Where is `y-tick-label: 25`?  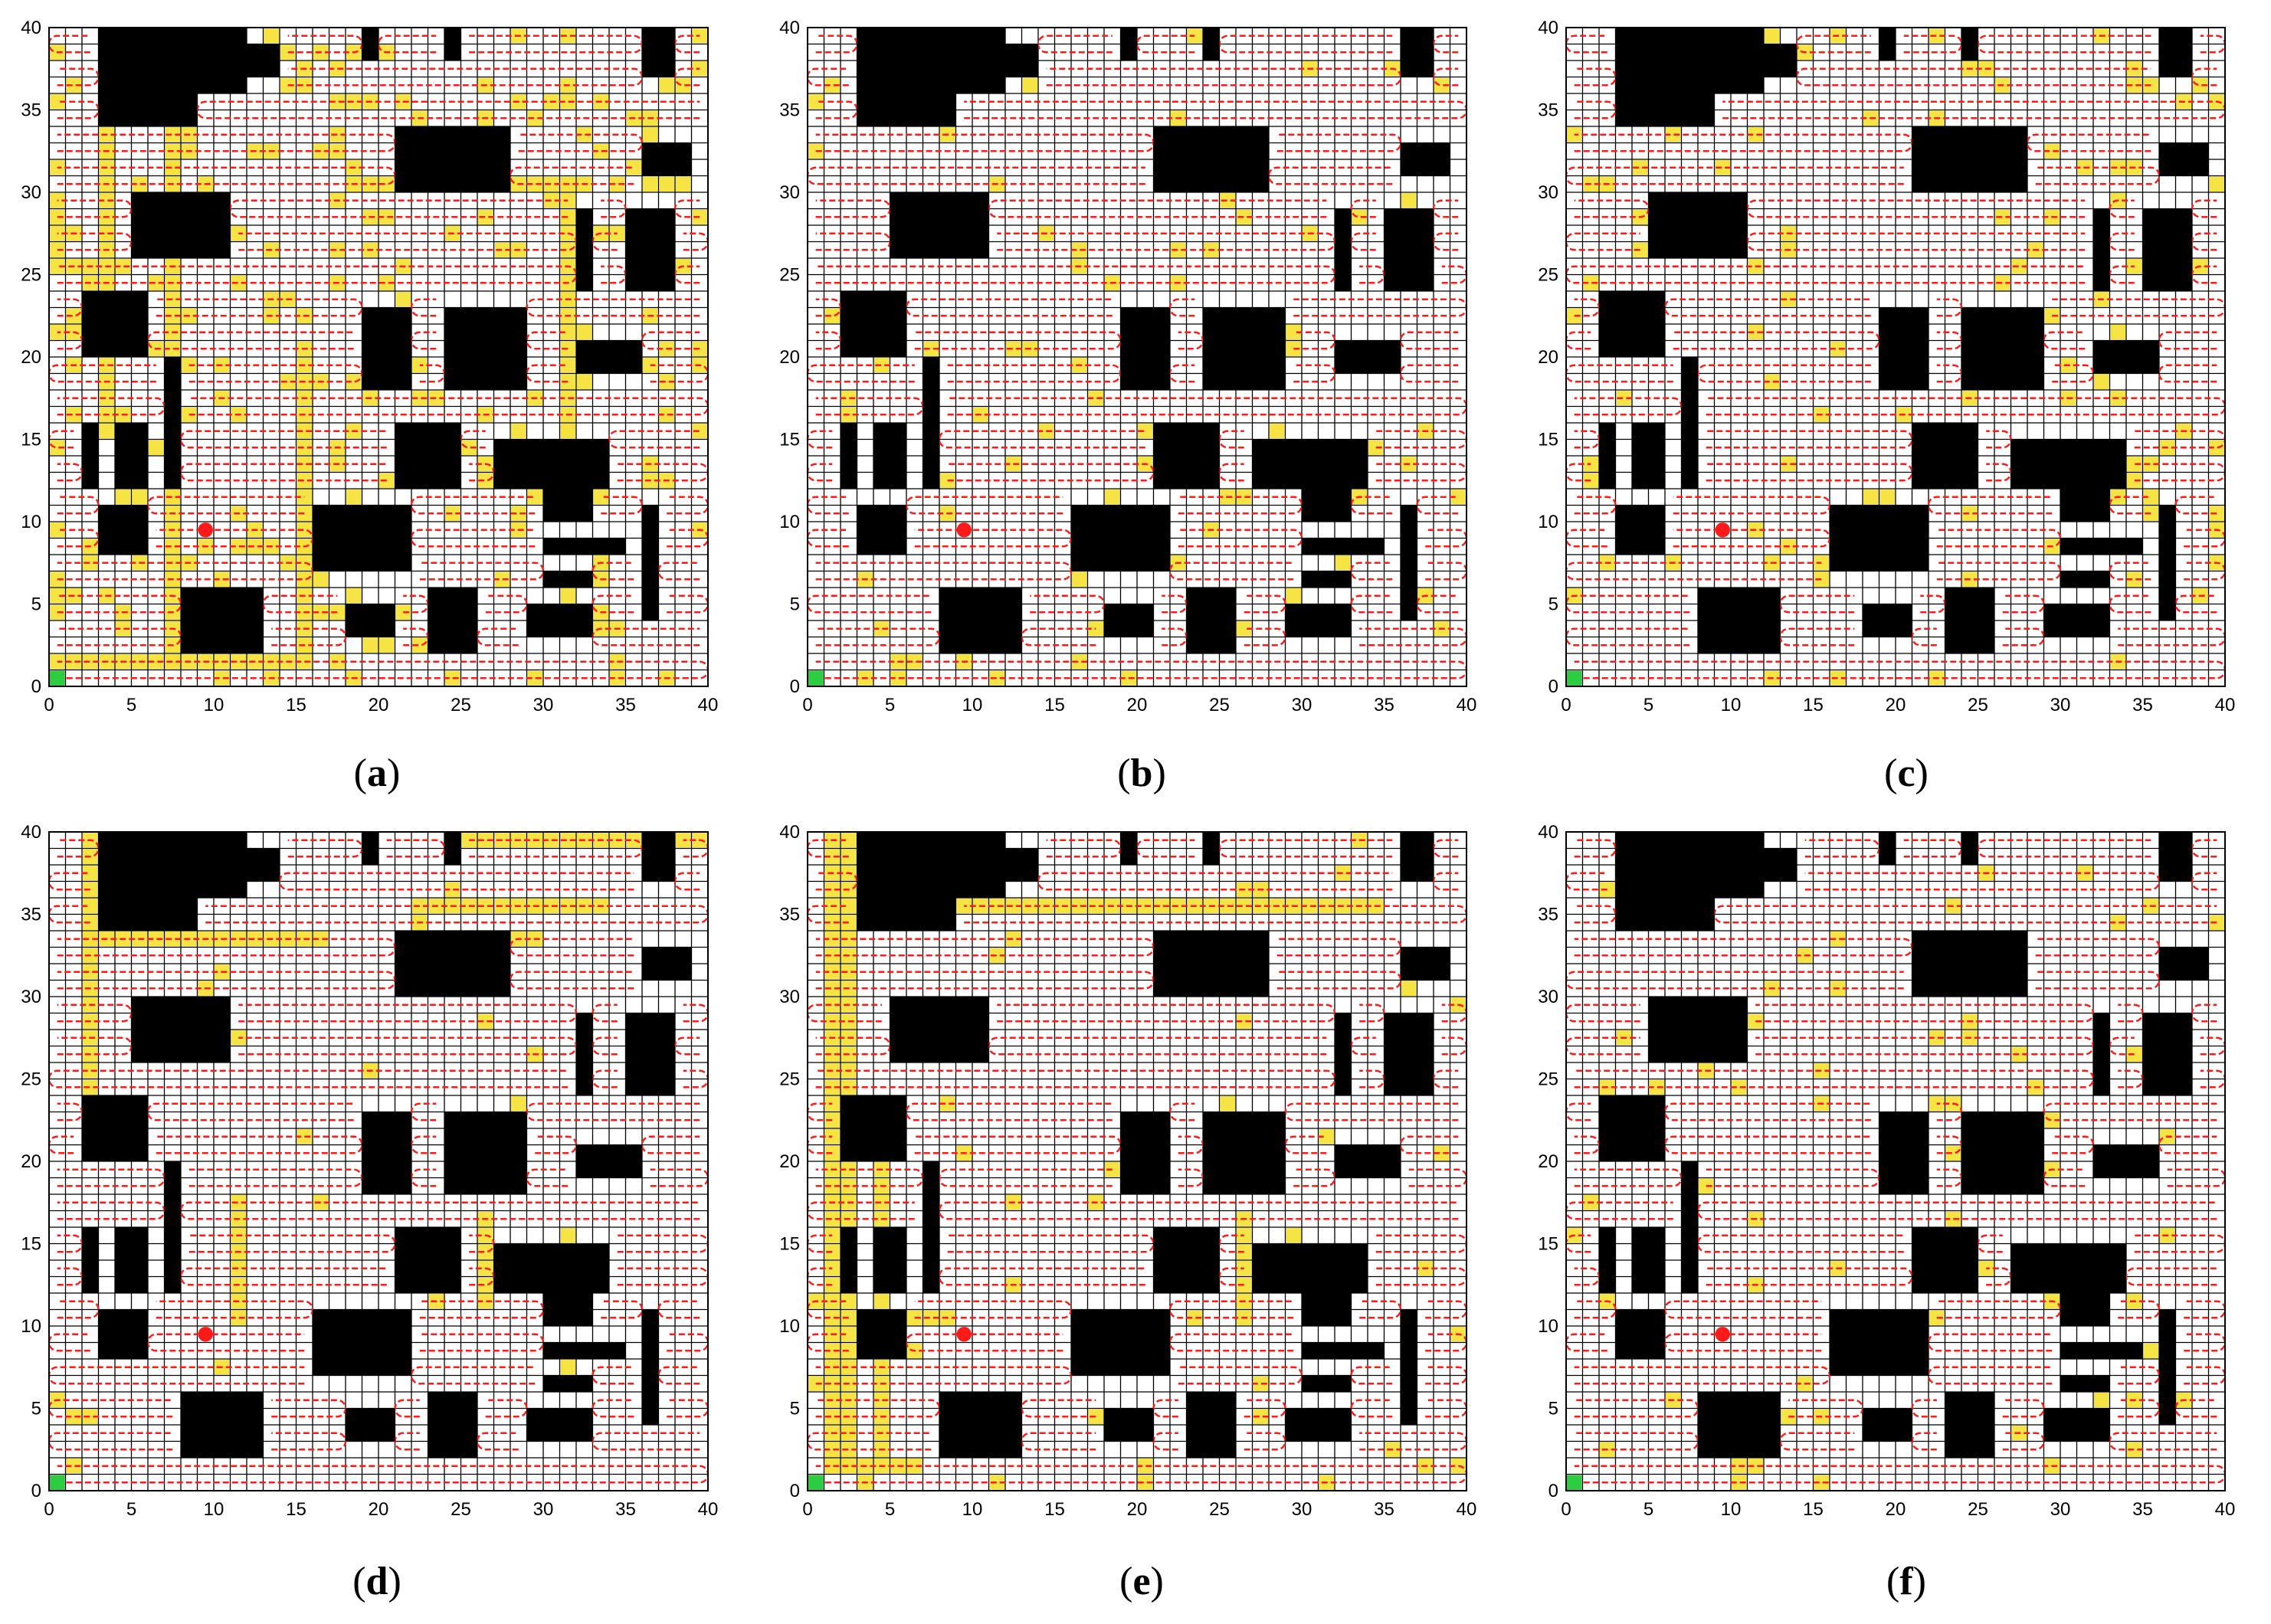
y-tick-label: 25 is located at coordinates (31, 1079).